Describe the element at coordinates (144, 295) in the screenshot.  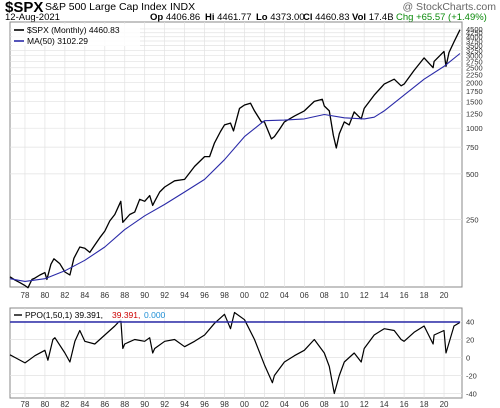
I see `x-tick-label: 90` at that location.